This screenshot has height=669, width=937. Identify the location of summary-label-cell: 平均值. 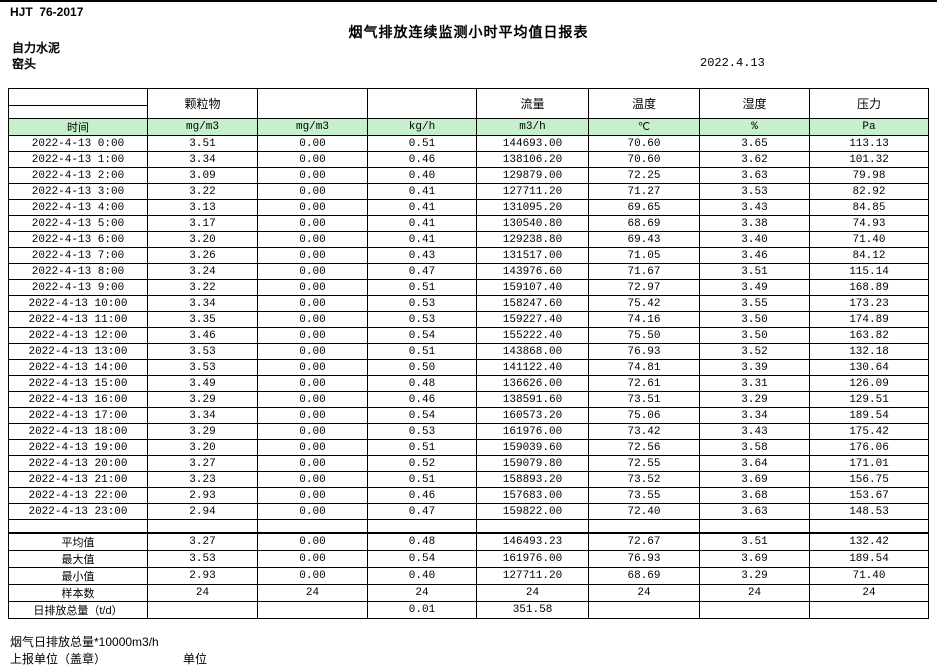
(78, 541).